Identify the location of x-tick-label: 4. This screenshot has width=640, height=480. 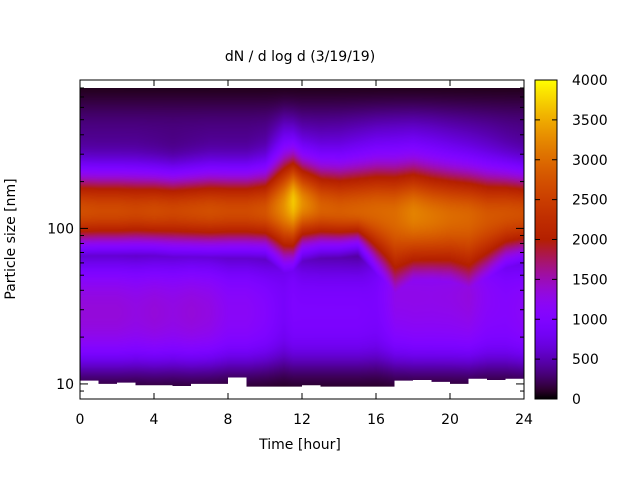
(154, 420).